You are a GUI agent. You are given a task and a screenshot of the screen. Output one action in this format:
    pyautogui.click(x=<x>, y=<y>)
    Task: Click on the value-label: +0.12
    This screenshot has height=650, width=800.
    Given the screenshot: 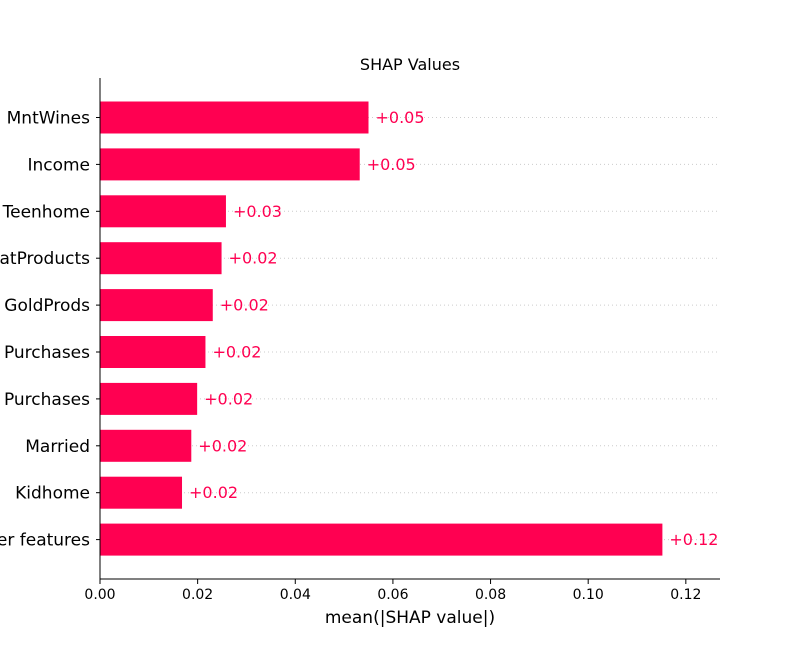 What is the action you would take?
    pyautogui.click(x=693, y=539)
    